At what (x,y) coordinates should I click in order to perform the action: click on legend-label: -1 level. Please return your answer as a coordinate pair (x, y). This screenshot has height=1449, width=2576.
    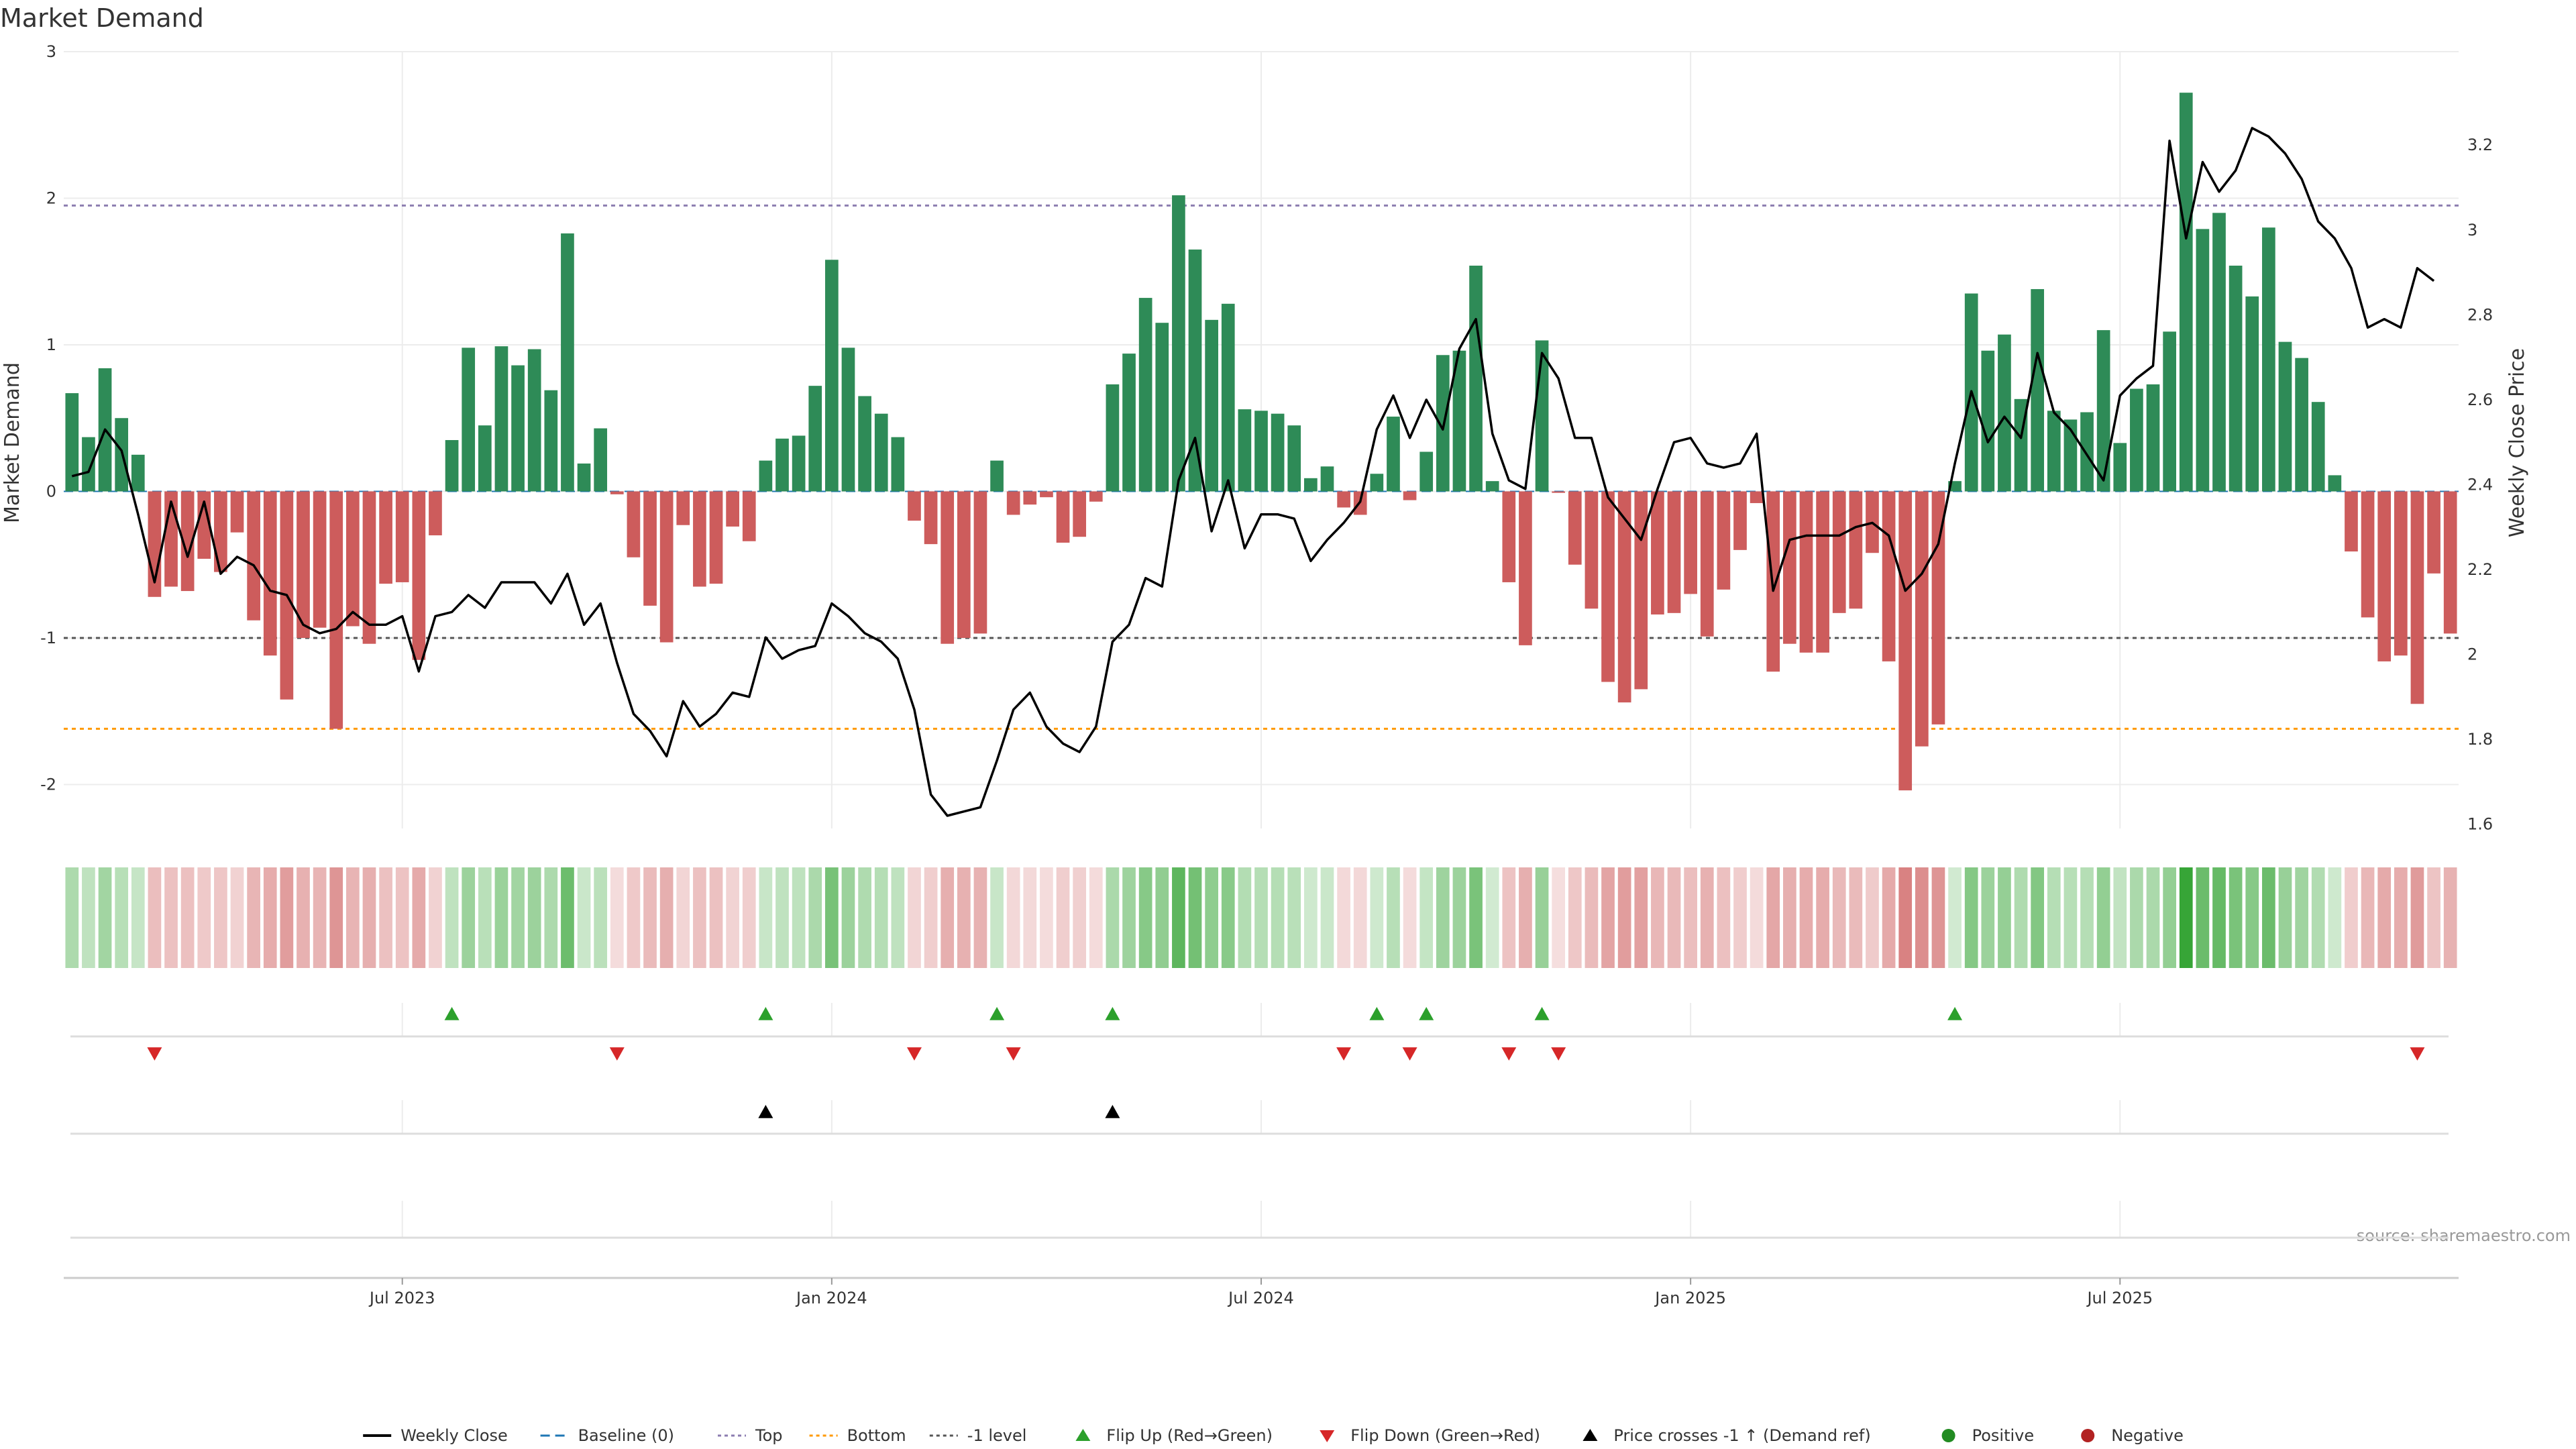
    Looking at the image, I should click on (997, 1435).